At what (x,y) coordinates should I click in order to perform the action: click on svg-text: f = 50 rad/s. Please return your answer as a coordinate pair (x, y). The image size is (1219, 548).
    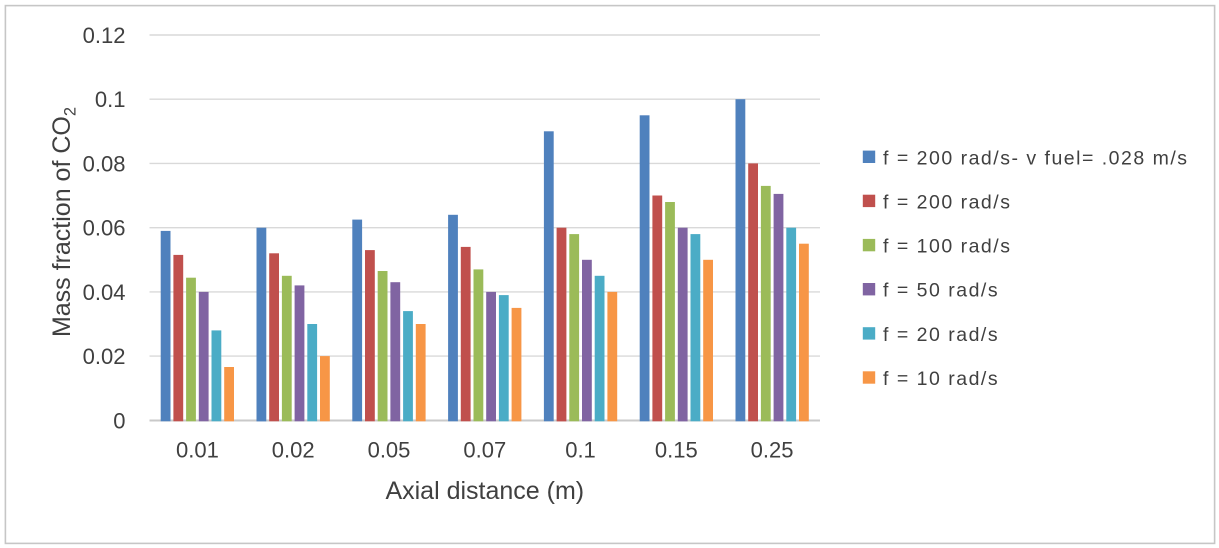
    Looking at the image, I should click on (941, 291).